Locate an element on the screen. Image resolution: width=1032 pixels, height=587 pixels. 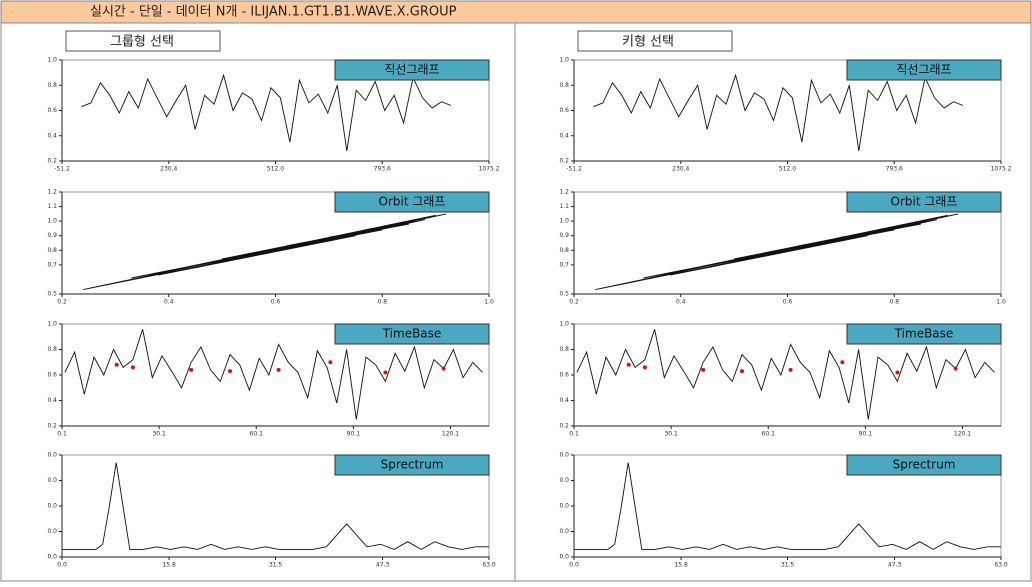
x-tick-label: 0.6 is located at coordinates (788, 302).